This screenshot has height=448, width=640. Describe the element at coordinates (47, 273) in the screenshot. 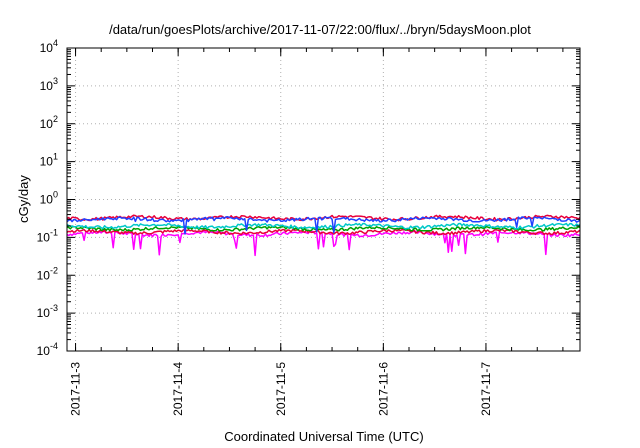

I see `y-tick-label: 10⁻²` at that location.